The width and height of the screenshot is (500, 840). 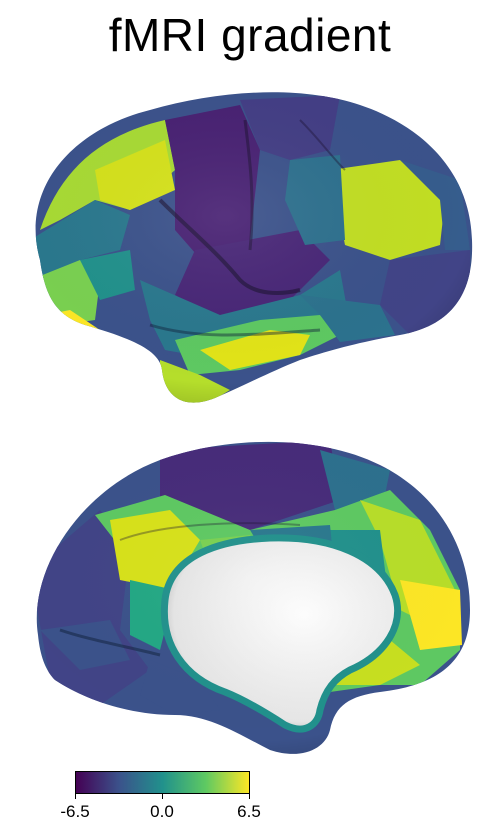 I want to click on colorbar-tick-label: 6.5, so click(x=249, y=811).